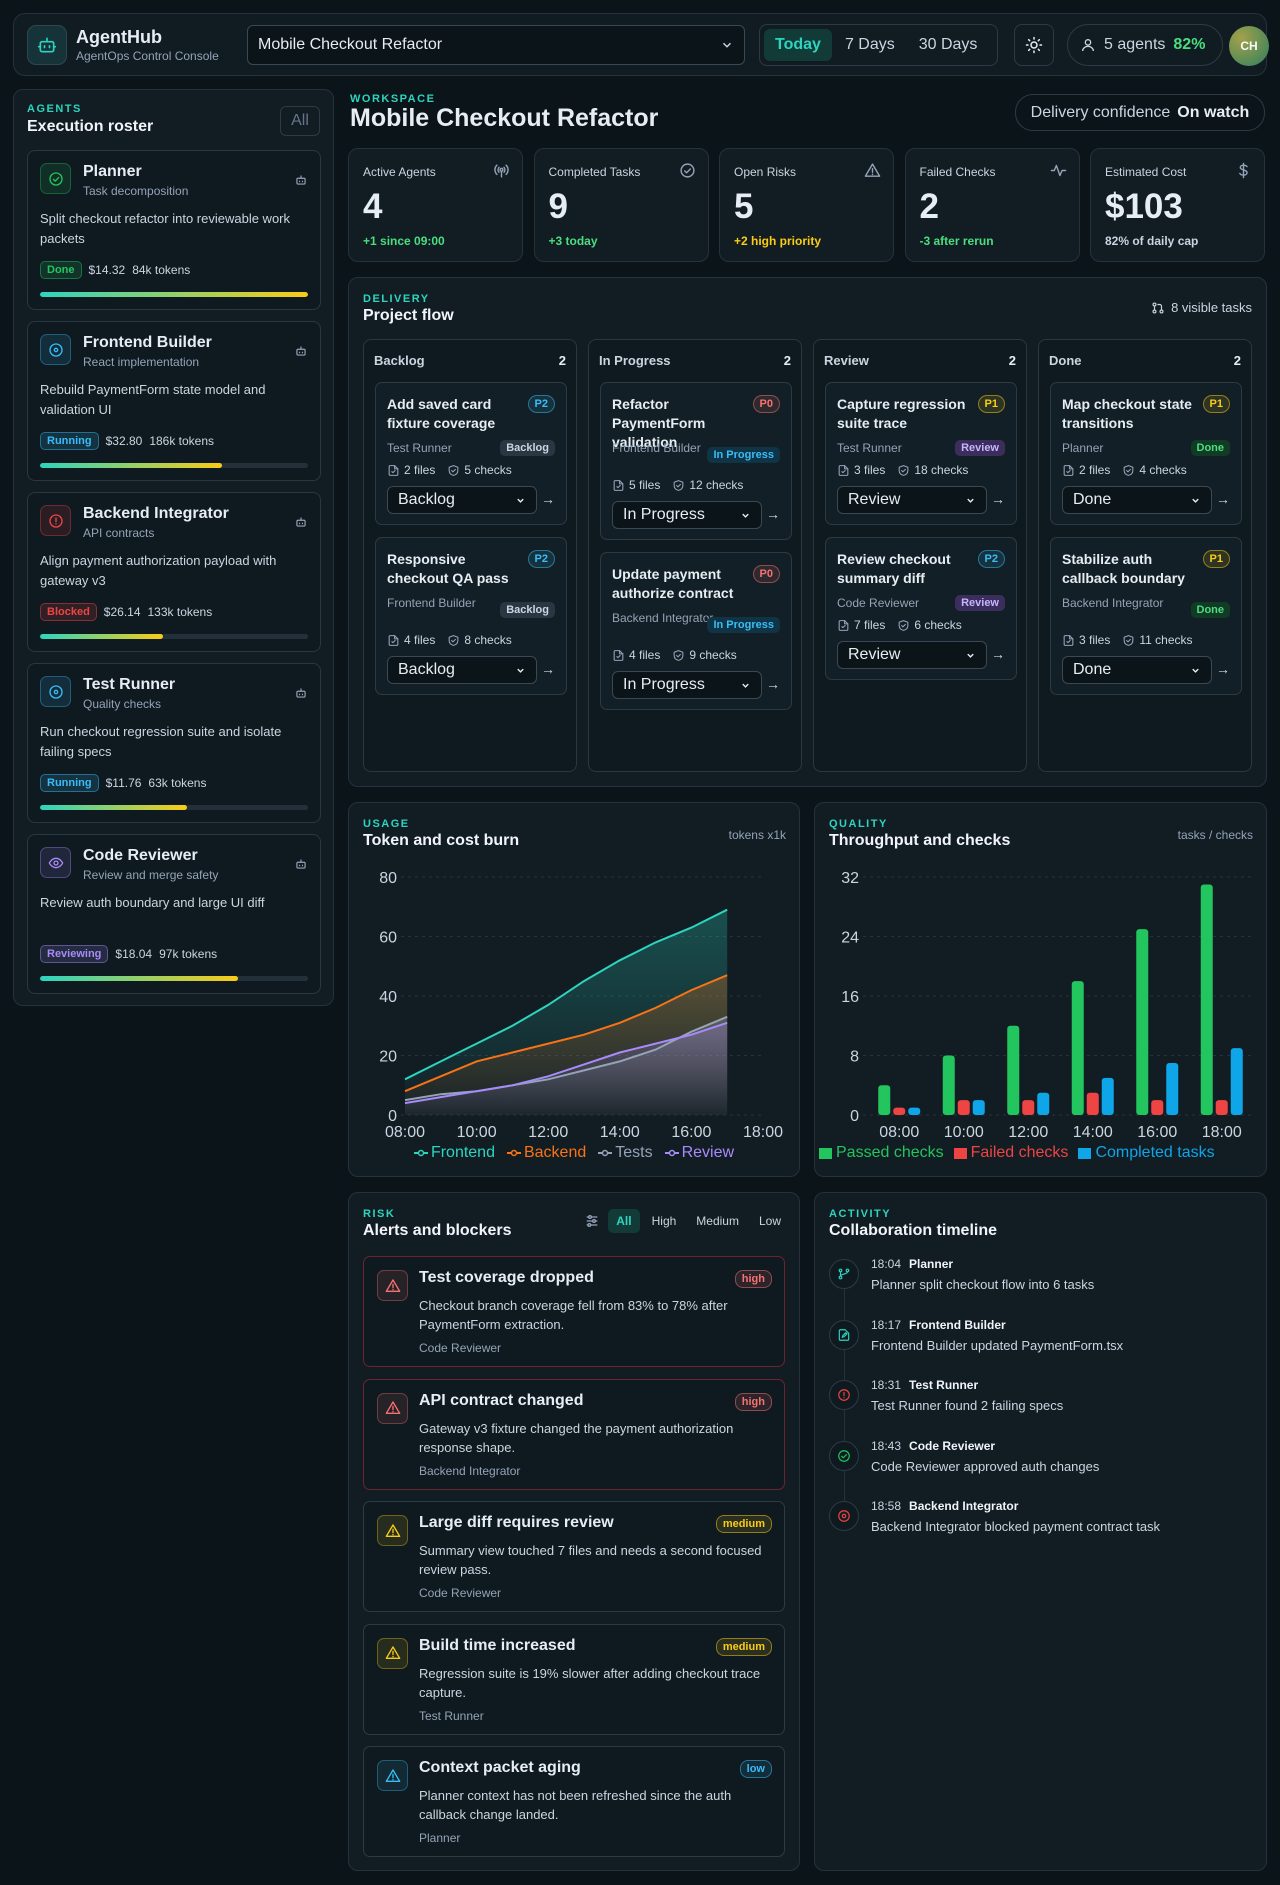 The width and height of the screenshot is (1280, 1885). What do you see at coordinates (1145, 45) in the screenshot?
I see `agents-status-pill: 5 agents 82%` at bounding box center [1145, 45].